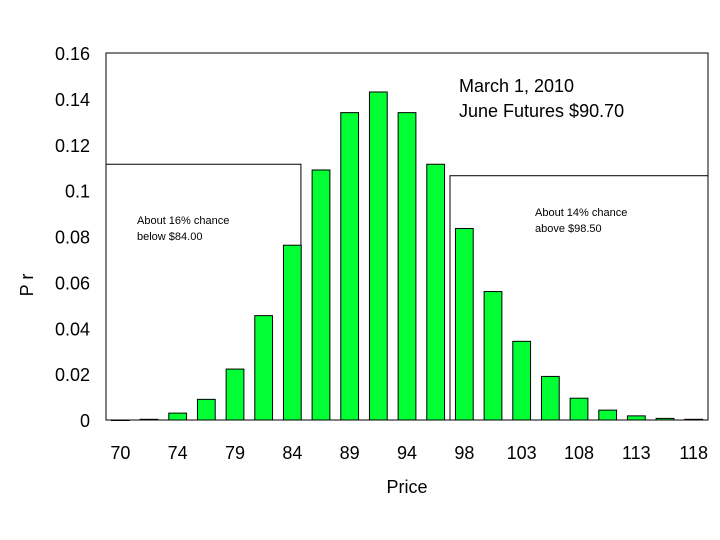 The height and width of the screenshot is (540, 720). What do you see at coordinates (27, 285) in the screenshot?
I see `y-axis-title: P r` at bounding box center [27, 285].